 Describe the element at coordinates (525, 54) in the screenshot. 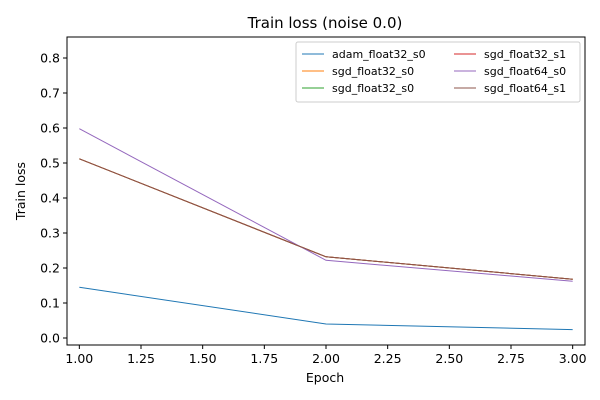

I see `legend-entry-label: sgd_float32_s1` at that location.